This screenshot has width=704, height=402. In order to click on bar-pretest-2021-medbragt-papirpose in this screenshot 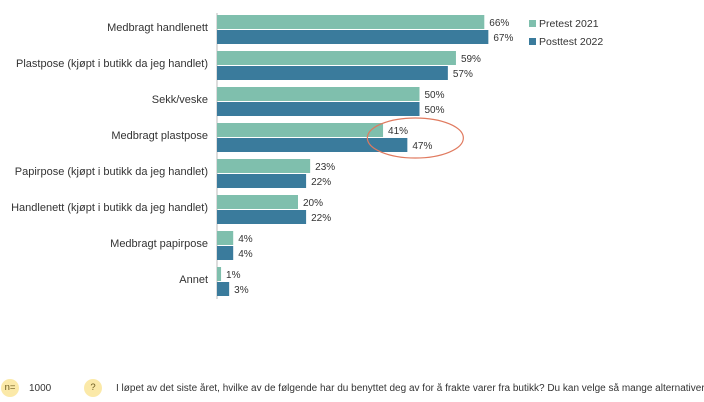, I will do `click(225, 238)`.